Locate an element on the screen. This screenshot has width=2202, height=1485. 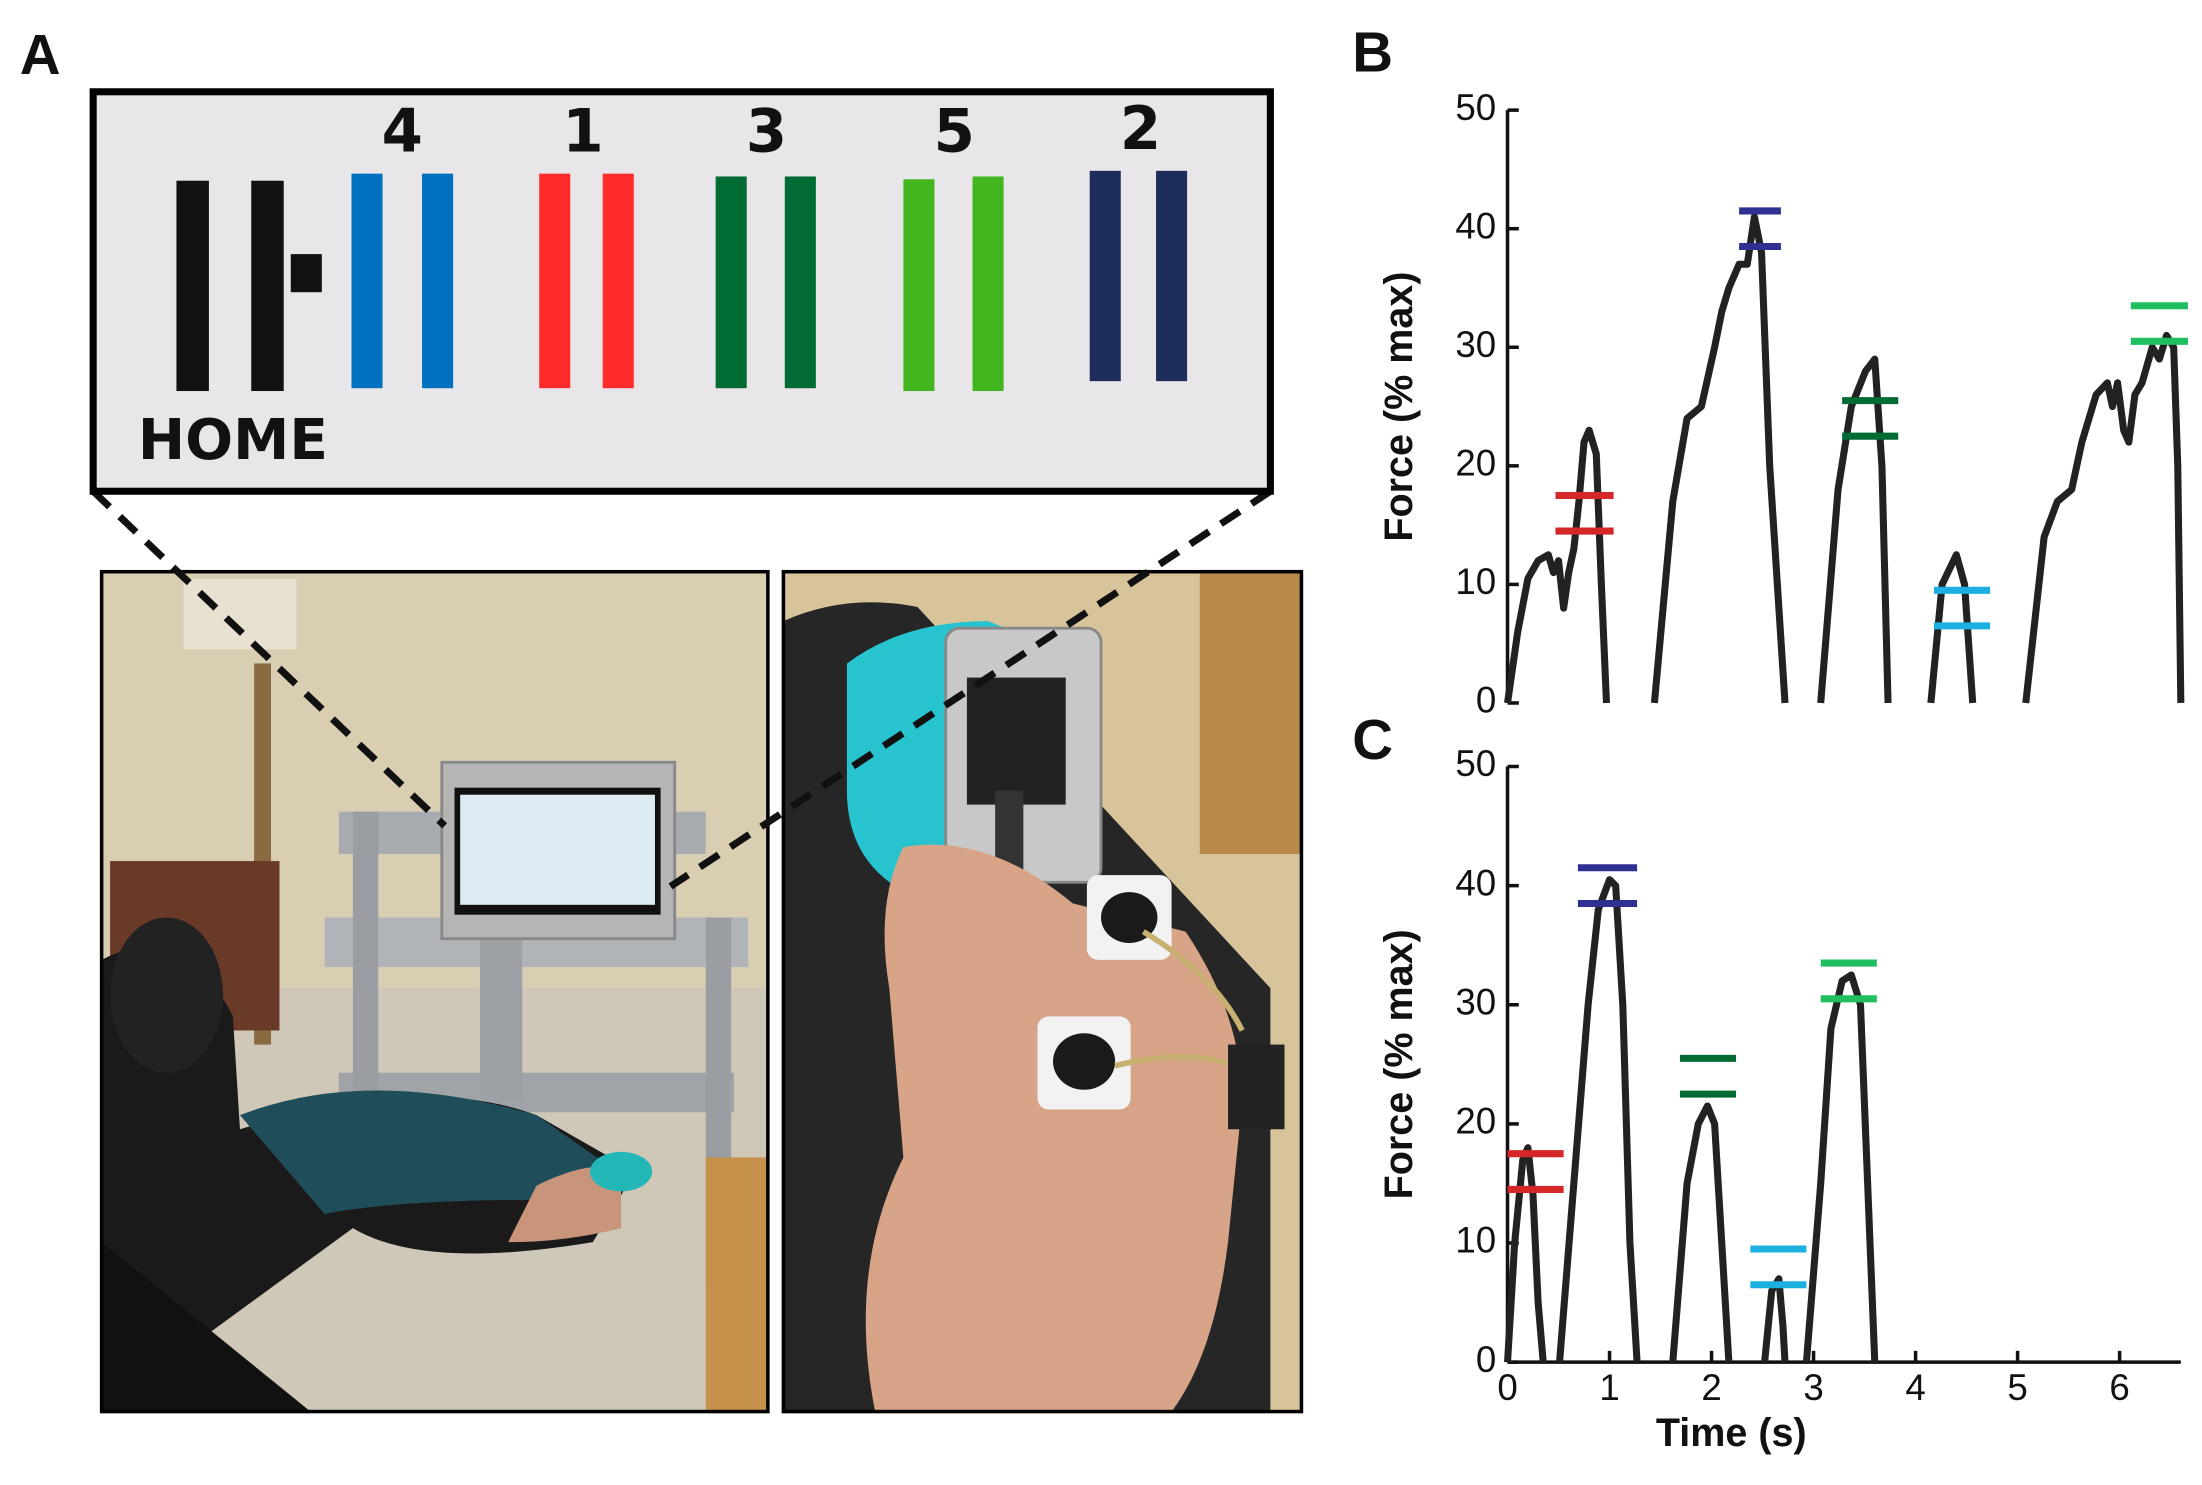
x-tick-label: 2 is located at coordinates (1711, 1387).